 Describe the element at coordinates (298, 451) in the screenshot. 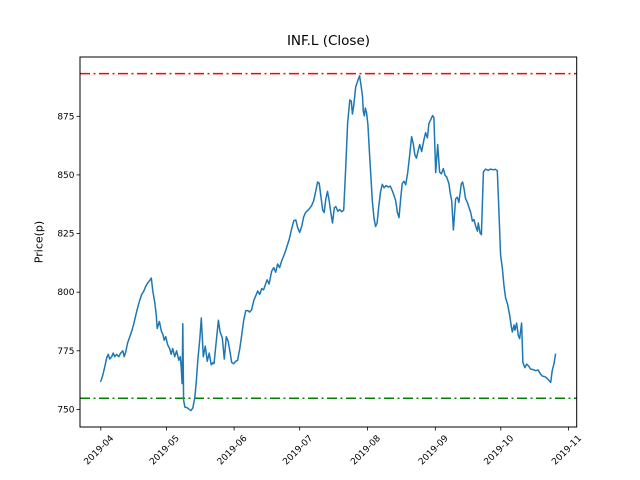

I see `x-tick-label: 2019-07` at that location.